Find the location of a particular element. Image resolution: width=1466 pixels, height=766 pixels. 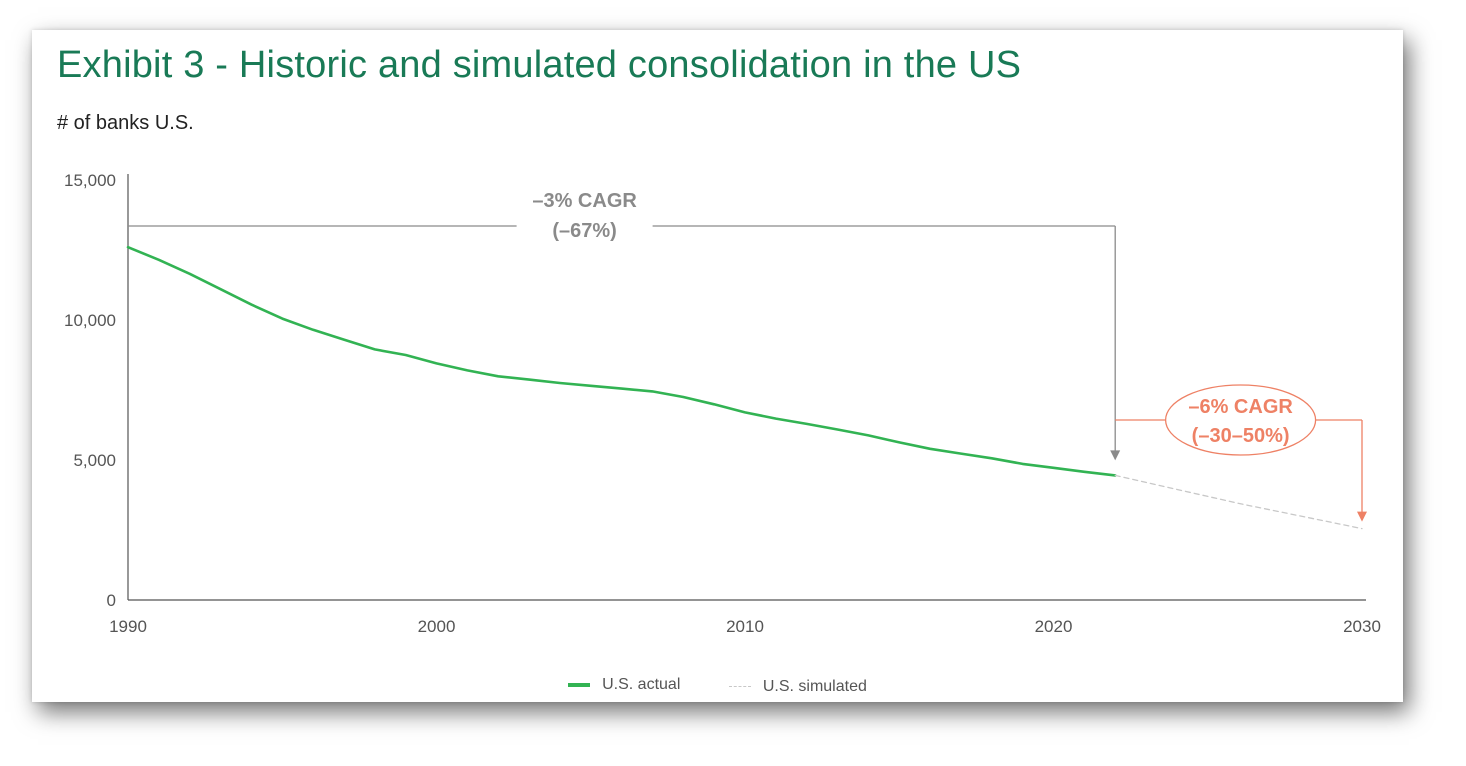

x-tick-labels: 1990 2000 2010 2020 2030 is located at coordinates (745, 626).